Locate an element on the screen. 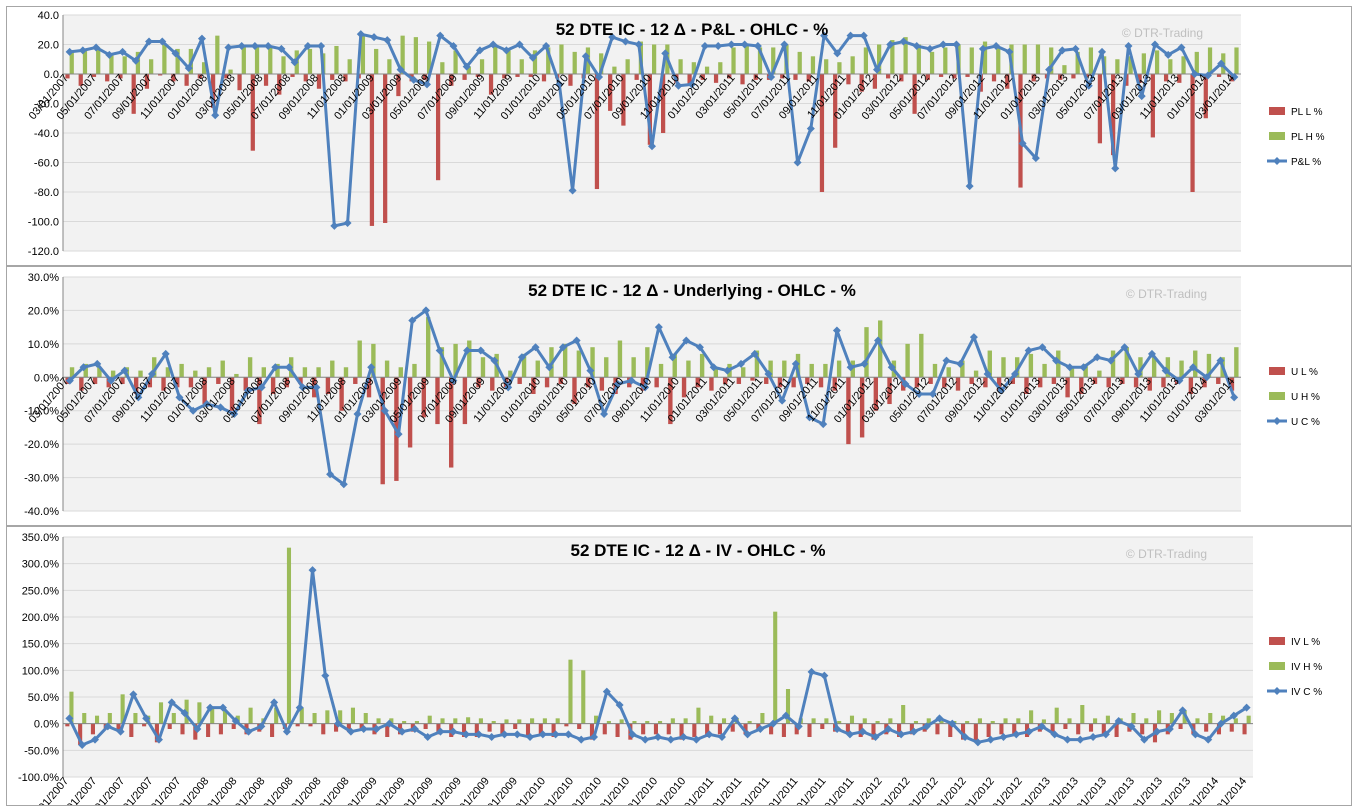 The image size is (1356, 810). iv-chart-title: 52 DTE IC - 12 Δ - IV - OHLC - % is located at coordinates (698, 550).